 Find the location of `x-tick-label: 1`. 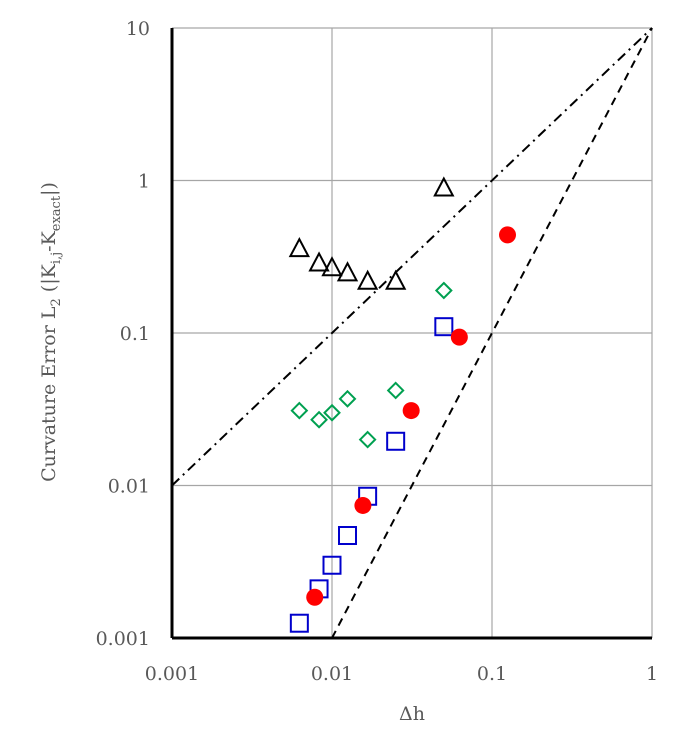

x-tick-label: 1 is located at coordinates (652, 674).